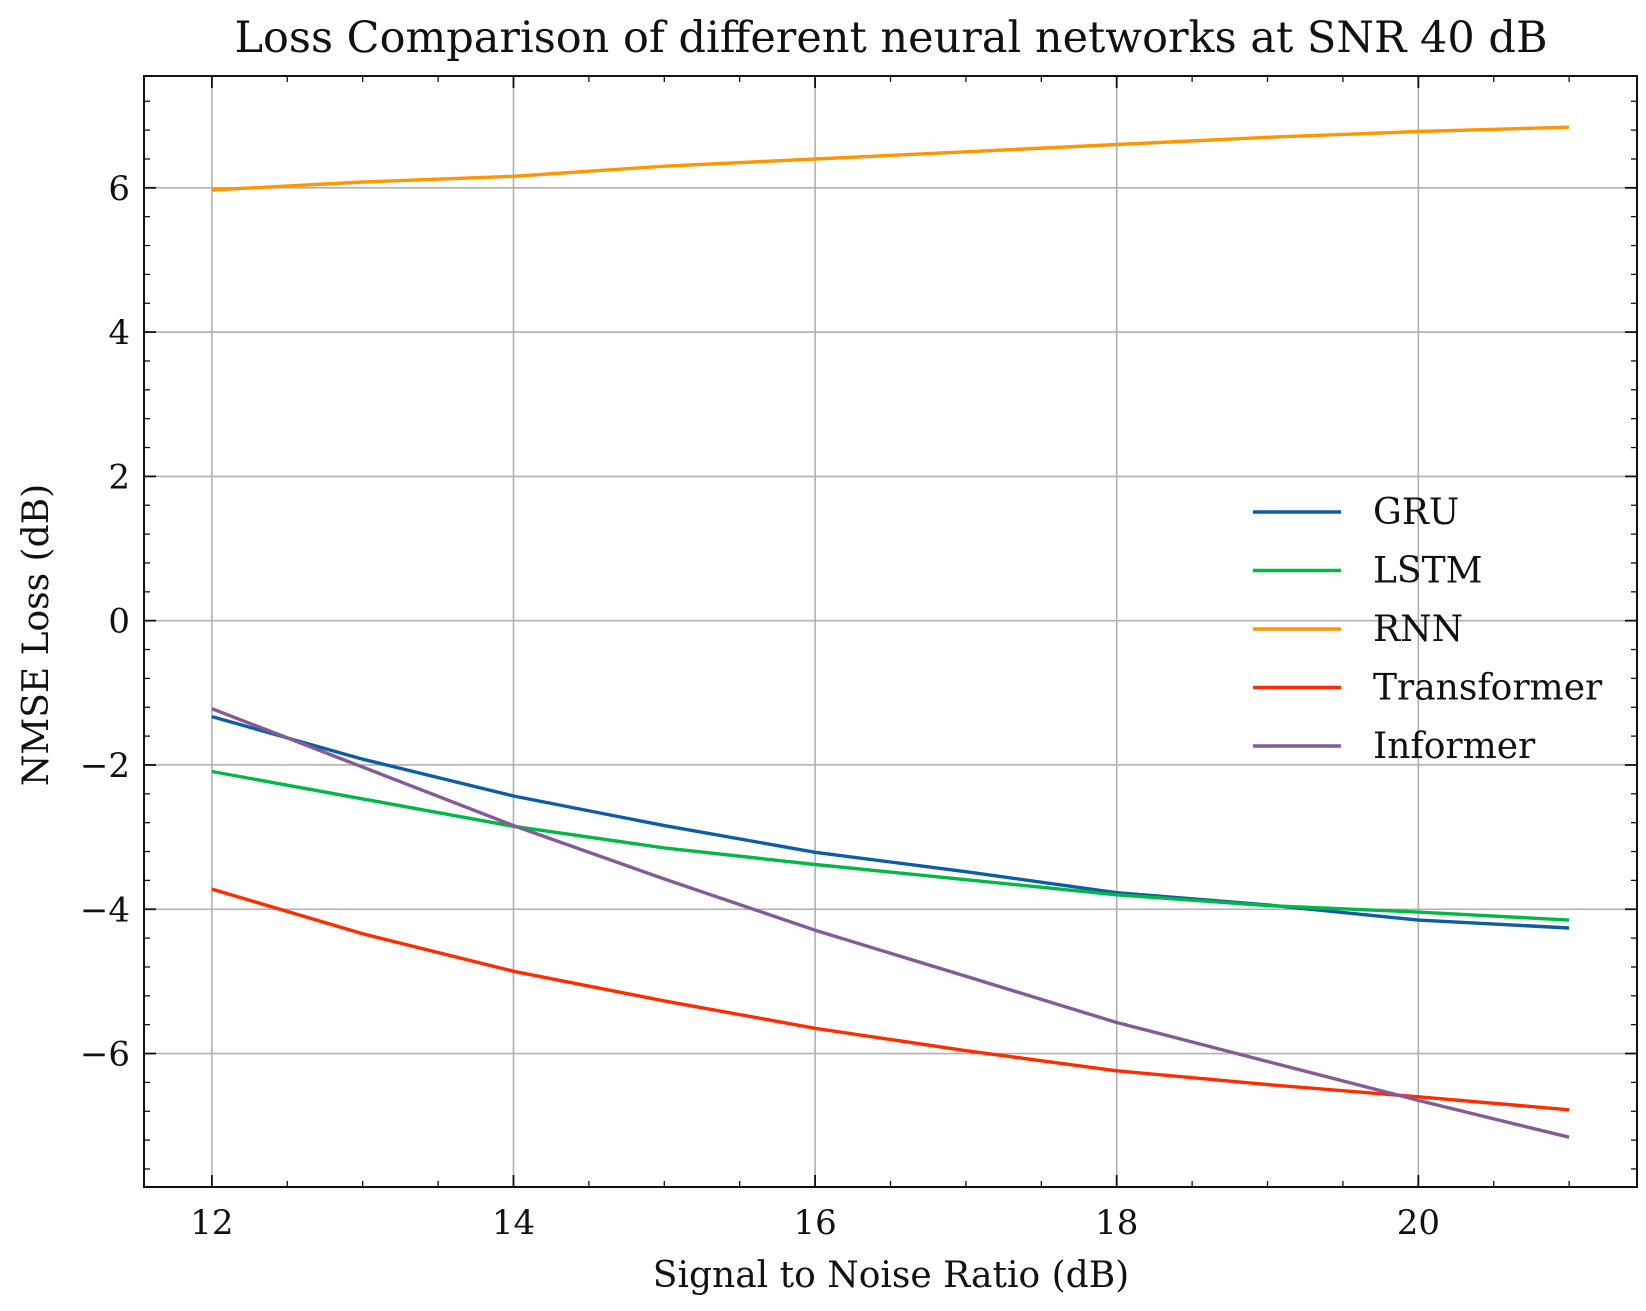 The height and width of the screenshot is (1311, 1646). Describe the element at coordinates (1488, 688) in the screenshot. I see `legend-label-transformer: Transformer` at that location.